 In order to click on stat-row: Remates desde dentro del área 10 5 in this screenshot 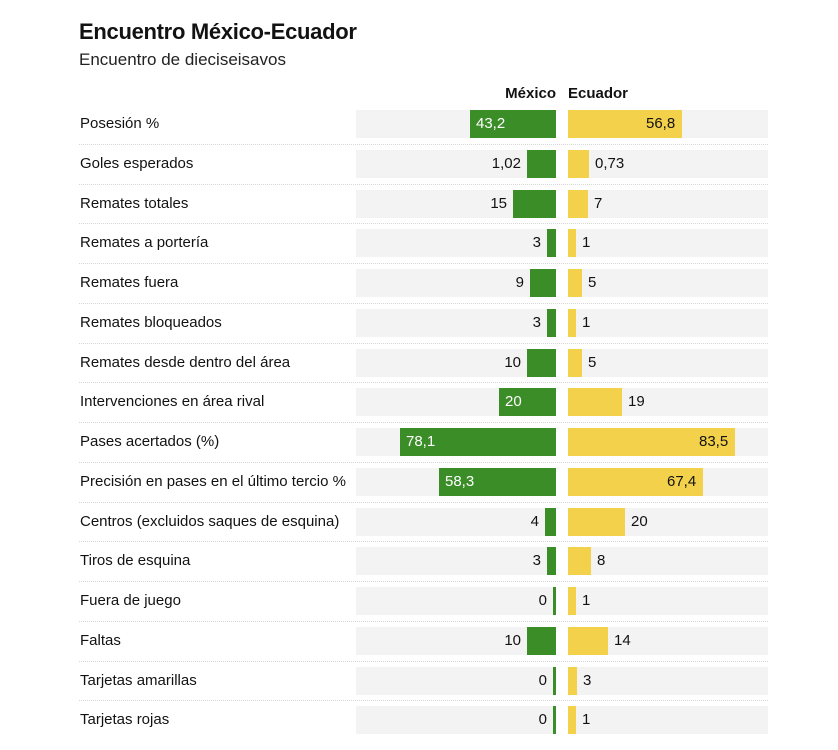, I will do `click(423, 363)`.